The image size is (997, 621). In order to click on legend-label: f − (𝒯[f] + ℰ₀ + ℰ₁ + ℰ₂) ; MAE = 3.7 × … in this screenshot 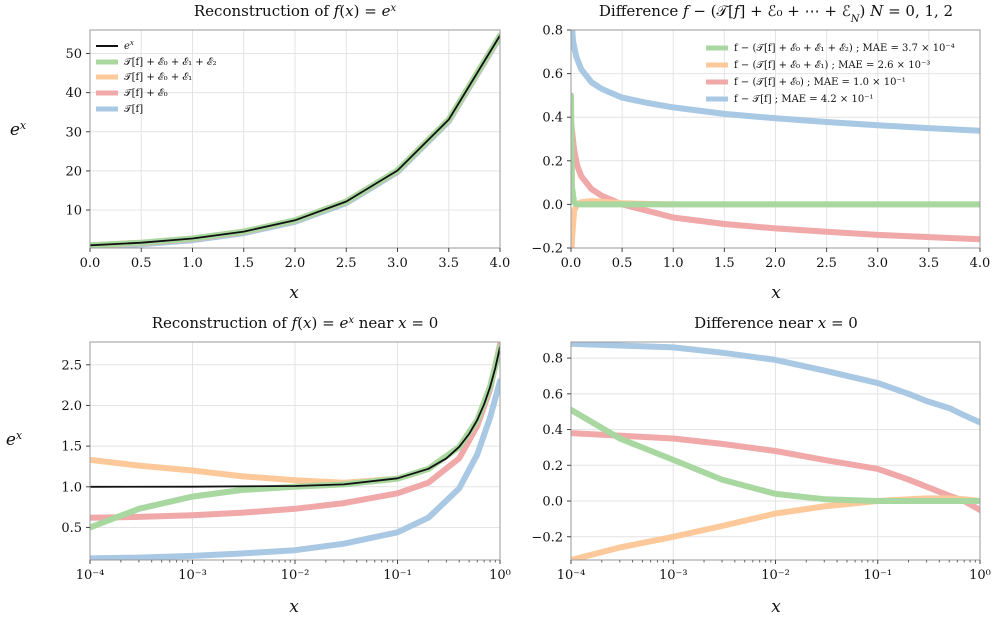, I will do `click(844, 48)`.